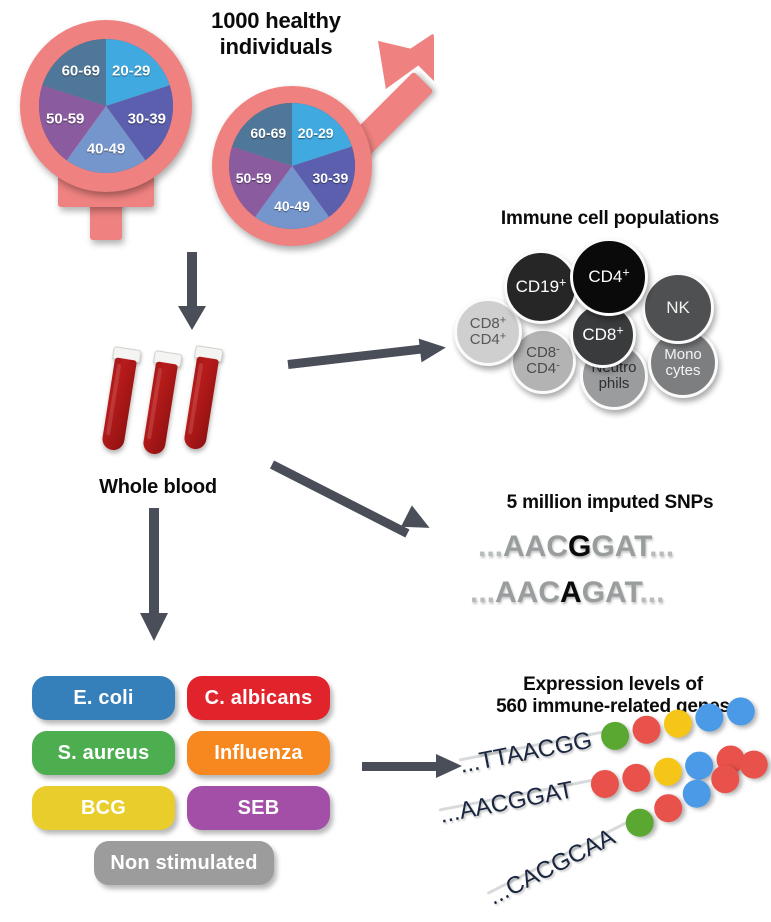  I want to click on stimulus-label: SEB, so click(258, 807).